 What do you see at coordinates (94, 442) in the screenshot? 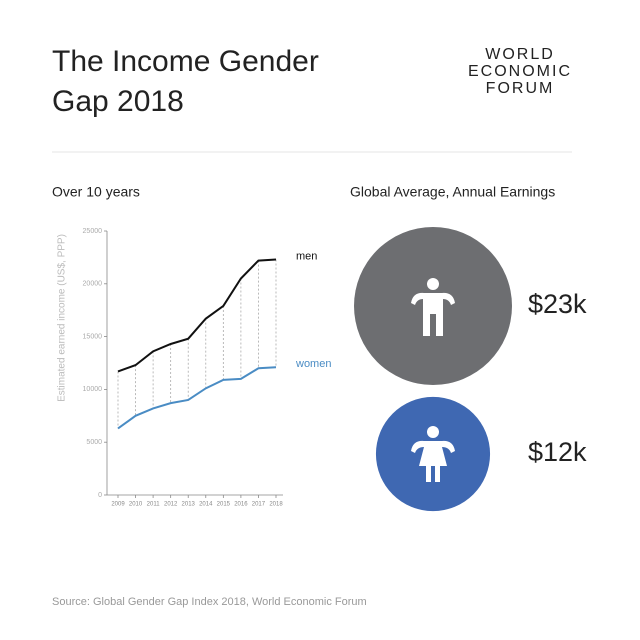
I see `y-tick-label: 5000` at bounding box center [94, 442].